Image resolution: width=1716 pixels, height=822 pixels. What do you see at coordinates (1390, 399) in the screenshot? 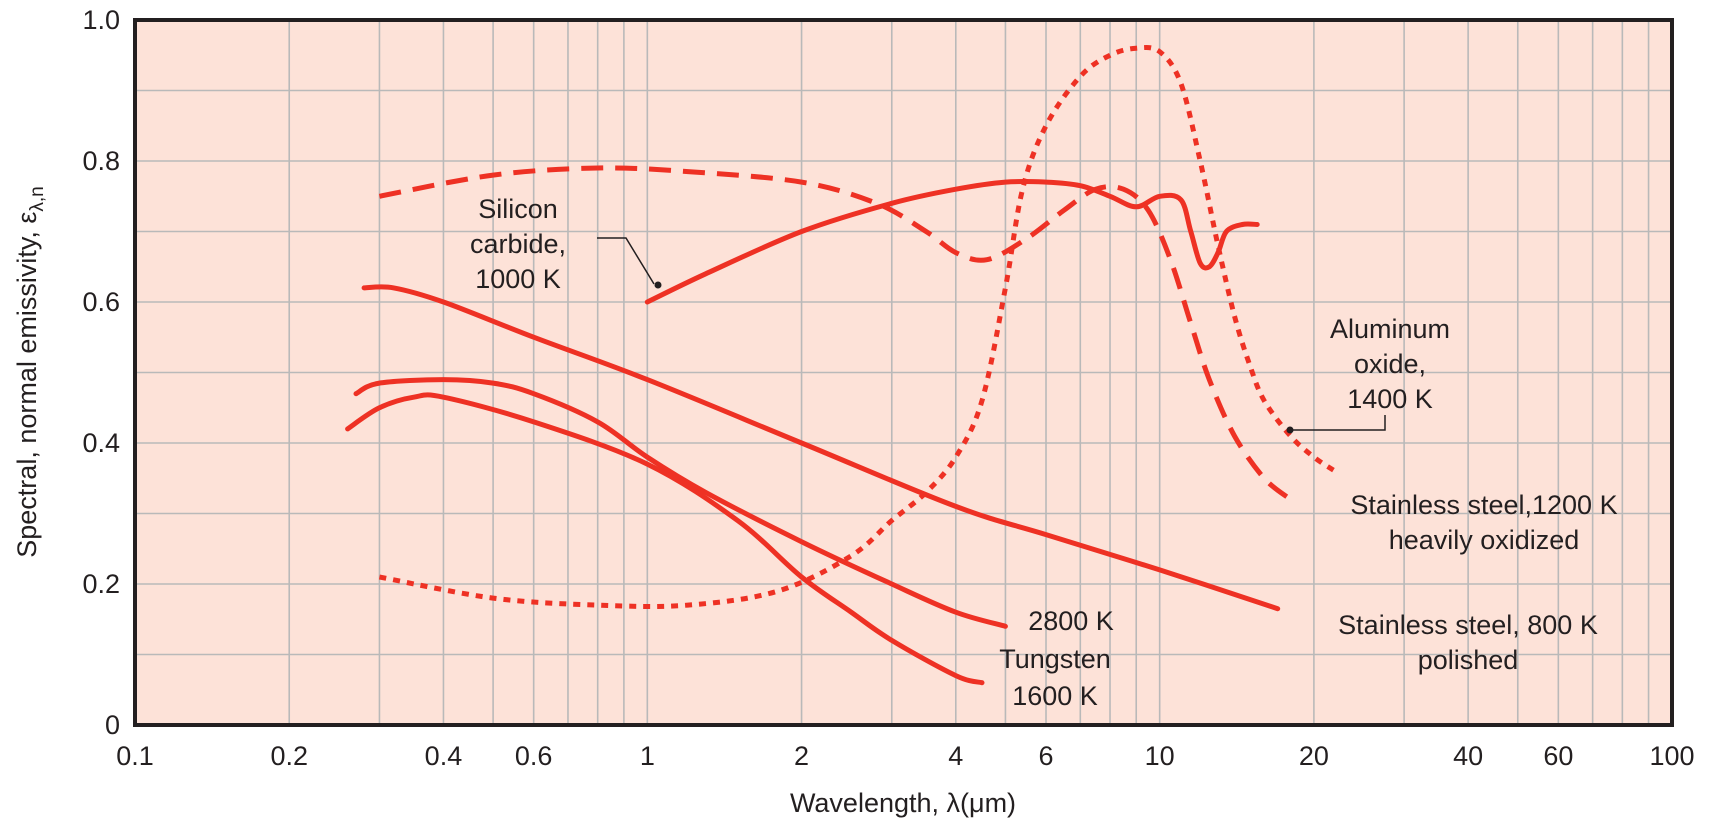
I see `annotation-line: 1400 K` at bounding box center [1390, 399].